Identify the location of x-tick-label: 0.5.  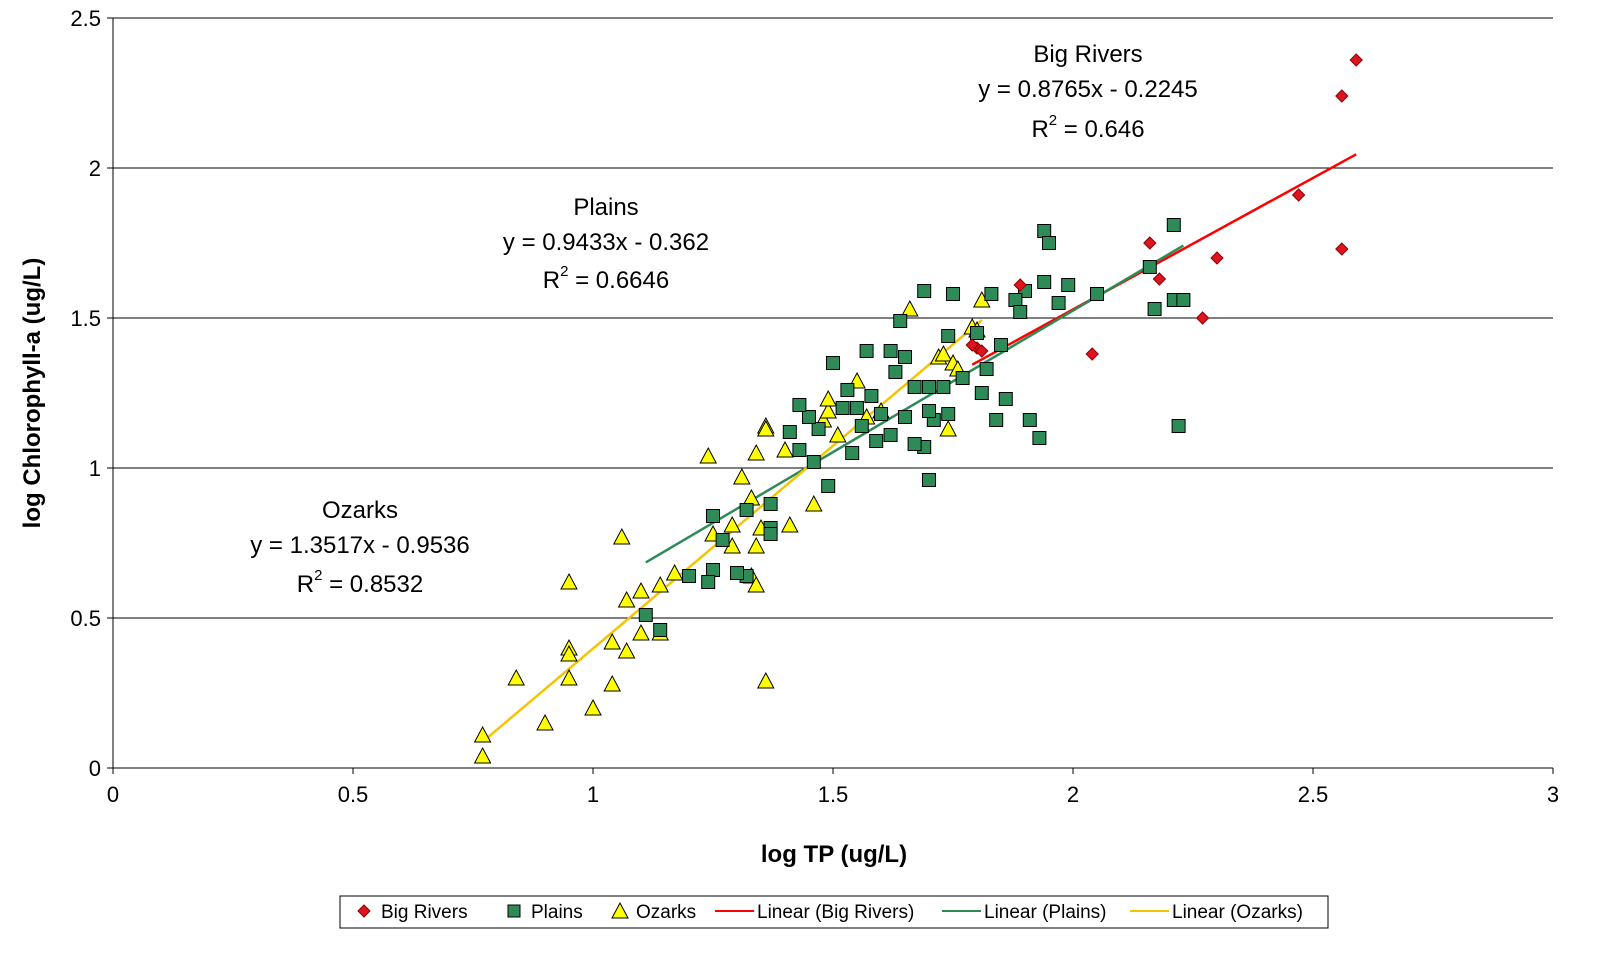
(353, 794).